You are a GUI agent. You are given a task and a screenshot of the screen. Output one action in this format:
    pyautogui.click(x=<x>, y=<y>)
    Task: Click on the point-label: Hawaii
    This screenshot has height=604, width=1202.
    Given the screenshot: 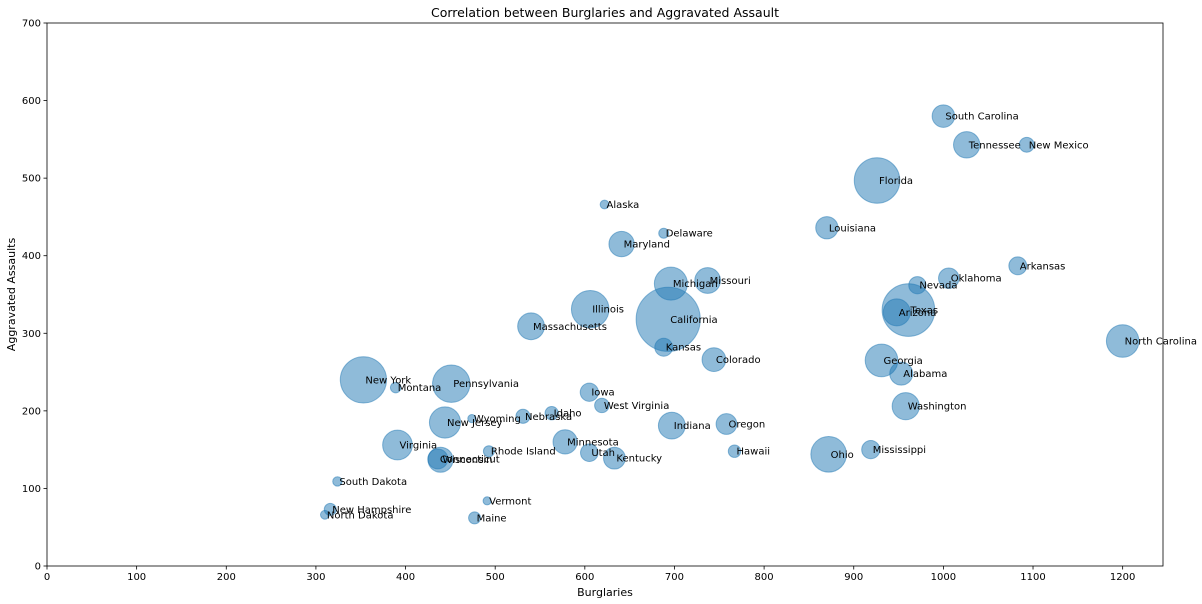 What is the action you would take?
    pyautogui.click(x=754, y=452)
    